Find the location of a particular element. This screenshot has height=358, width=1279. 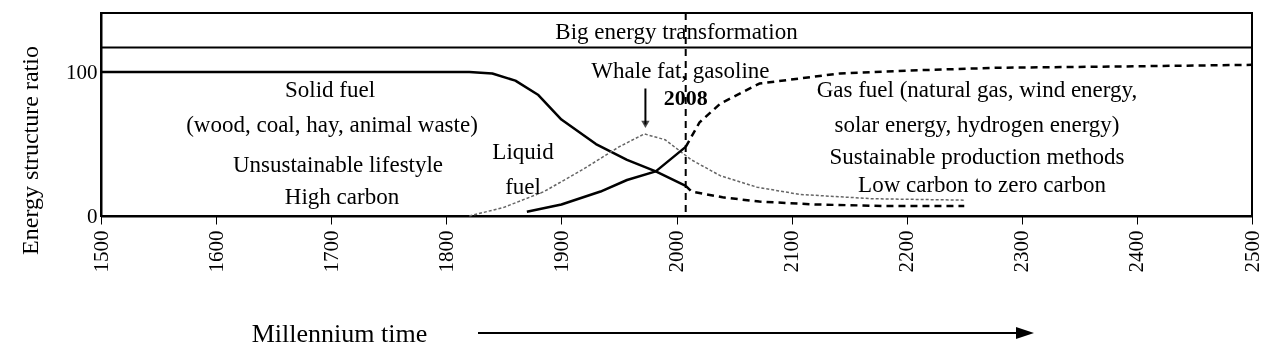

annotation: Liquid is located at coordinates (523, 151).